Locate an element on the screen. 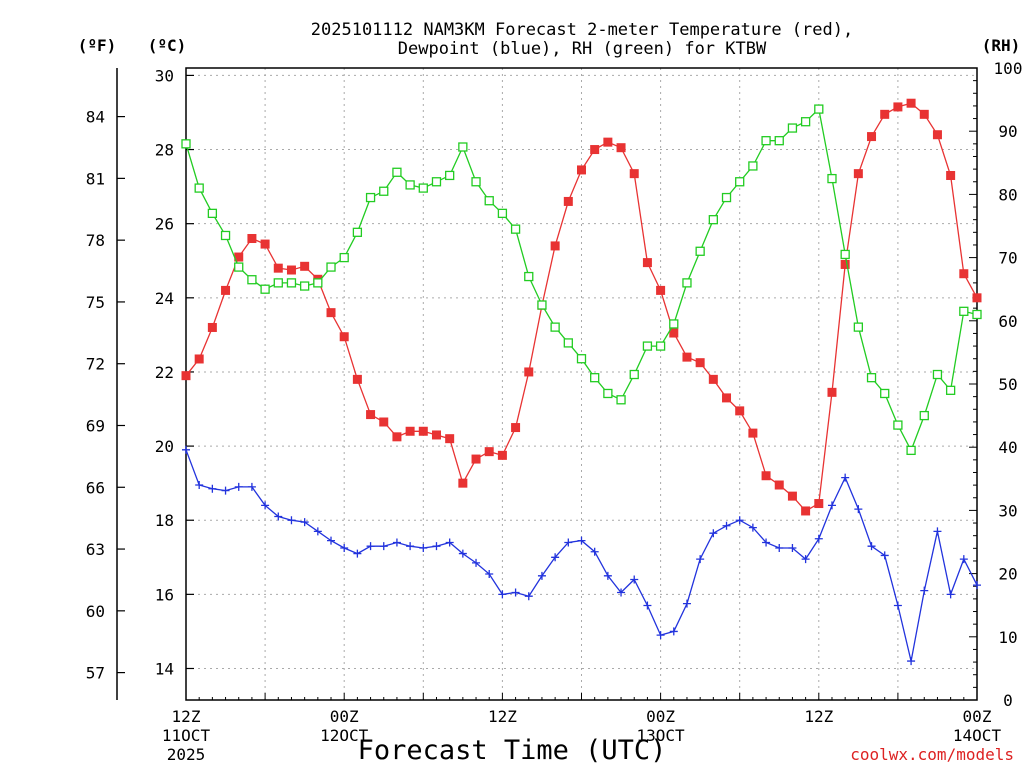 This screenshot has width=1024, height=768. rh-tick-label: 20 is located at coordinates (1007, 574).